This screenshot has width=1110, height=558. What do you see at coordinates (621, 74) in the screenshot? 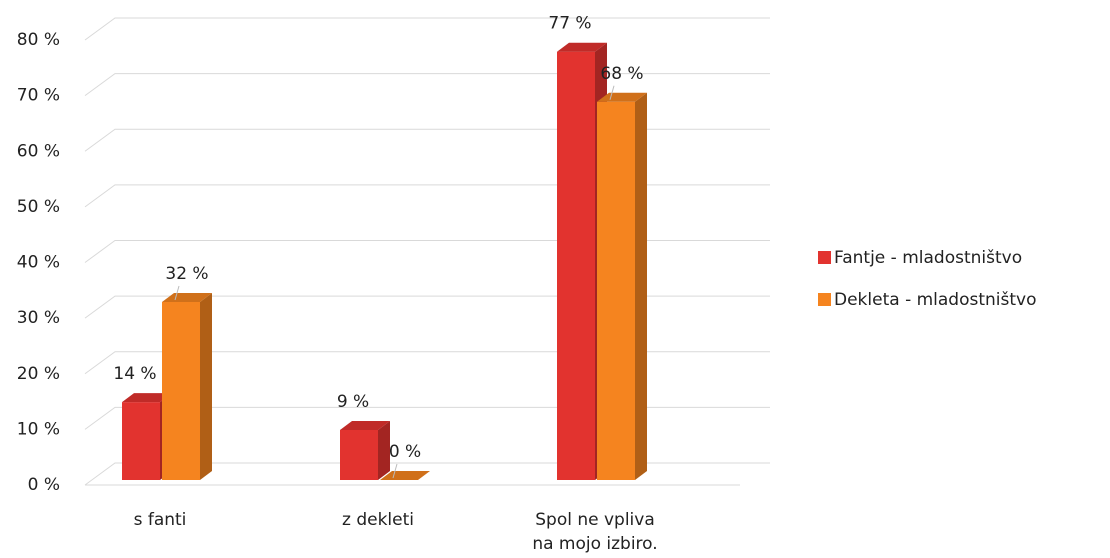
I see `data-label: 68 %` at bounding box center [621, 74].